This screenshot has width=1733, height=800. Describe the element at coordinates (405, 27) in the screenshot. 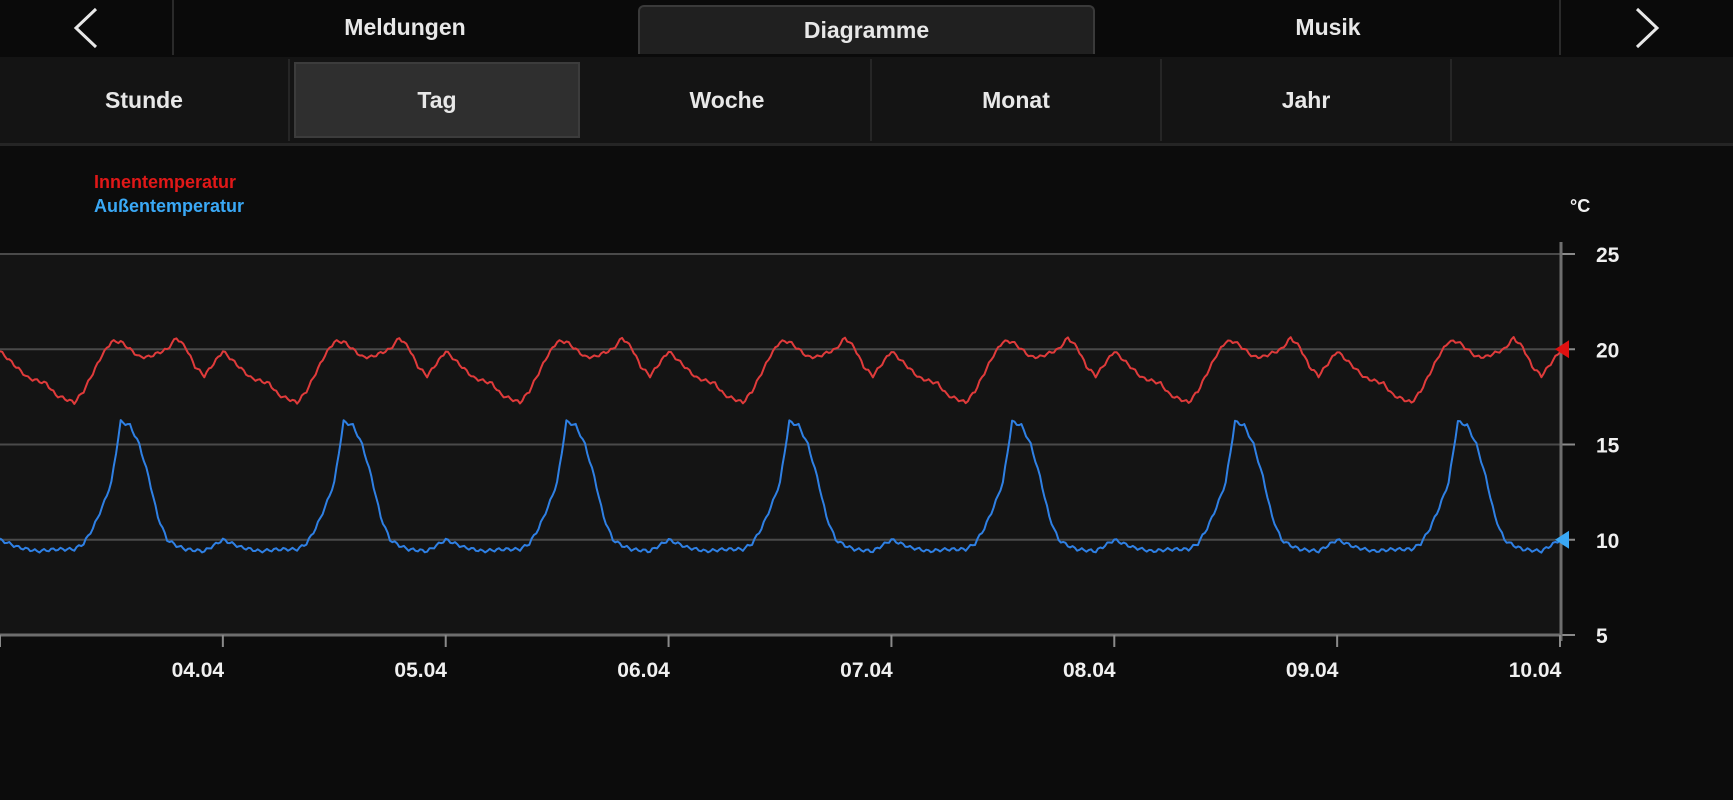

I see `tab-meldungen: Meldungen` at that location.